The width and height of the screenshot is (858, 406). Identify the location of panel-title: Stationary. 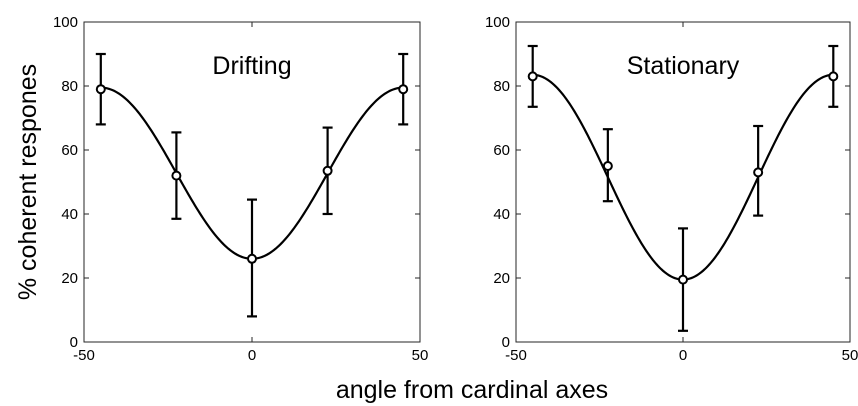
(683, 66).